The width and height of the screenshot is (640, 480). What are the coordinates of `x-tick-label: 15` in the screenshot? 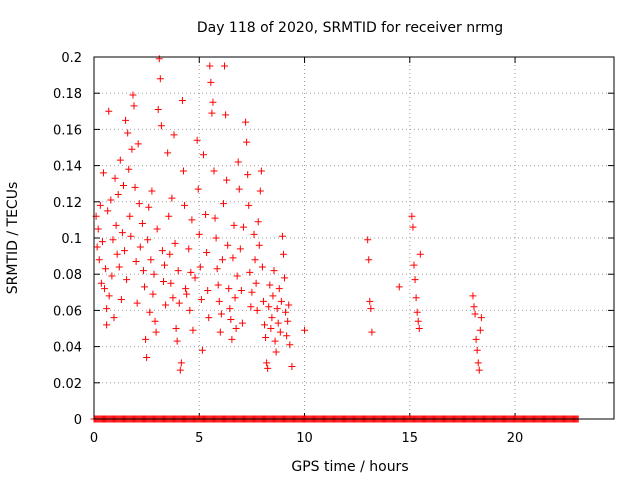 It's located at (410, 438).